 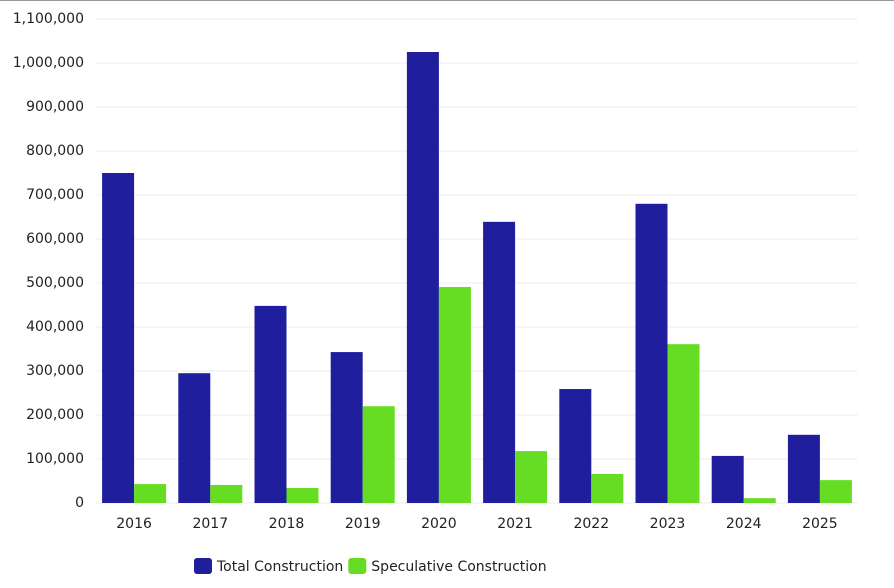 What do you see at coordinates (458, 567) in the screenshot?
I see `legend-label: Speculative Construction` at bounding box center [458, 567].